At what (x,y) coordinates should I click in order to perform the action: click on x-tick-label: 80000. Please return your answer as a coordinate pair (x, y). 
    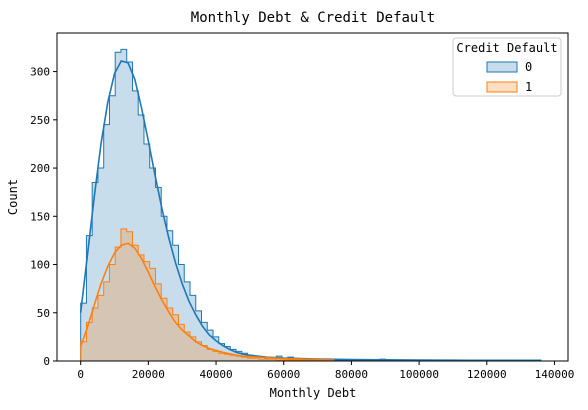
    Looking at the image, I should click on (351, 374).